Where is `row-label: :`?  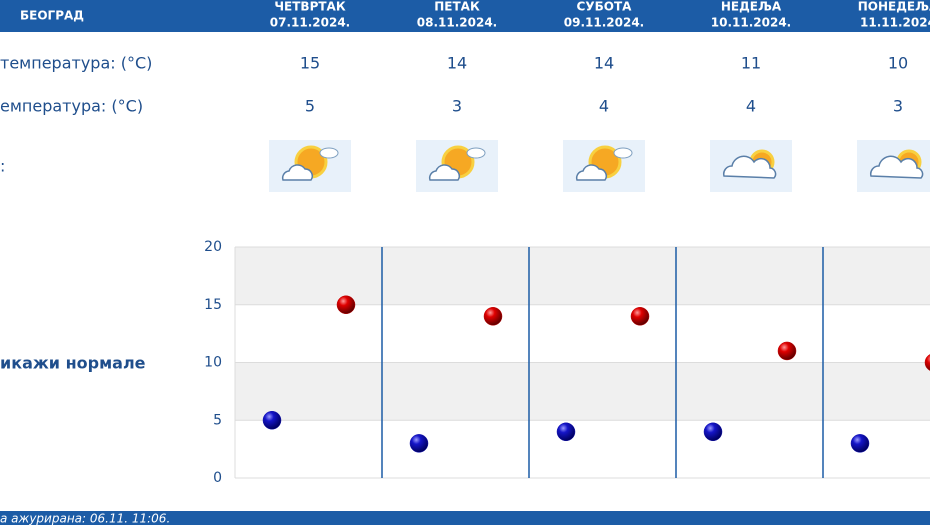 row-label: : is located at coordinates (2, 166).